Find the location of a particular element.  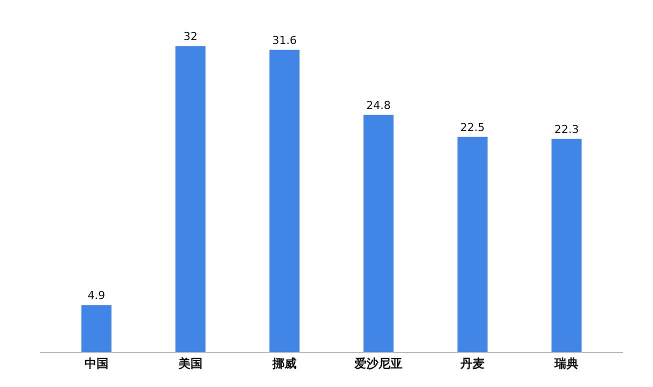

x-tick-label: 丹麦 is located at coordinates (472, 363).